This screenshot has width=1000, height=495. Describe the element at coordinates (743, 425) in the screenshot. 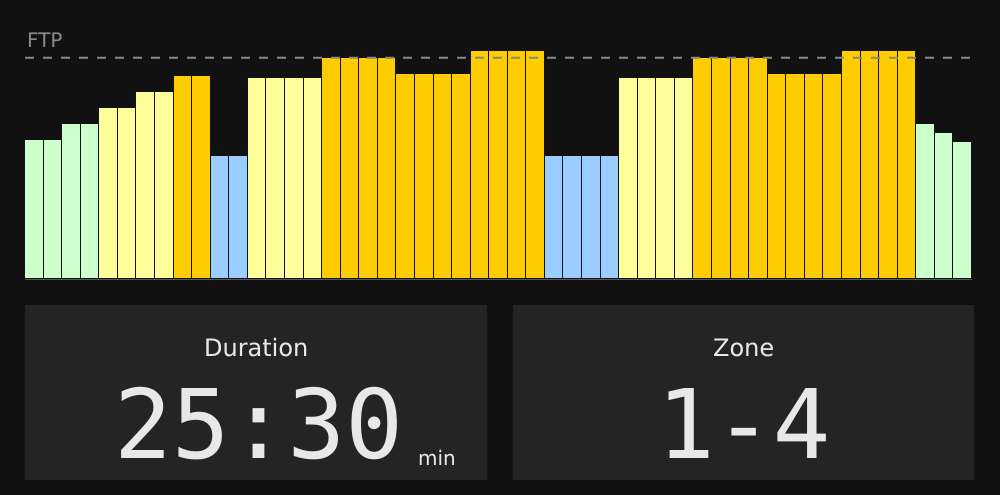

I see `text: 1-4` at that location.